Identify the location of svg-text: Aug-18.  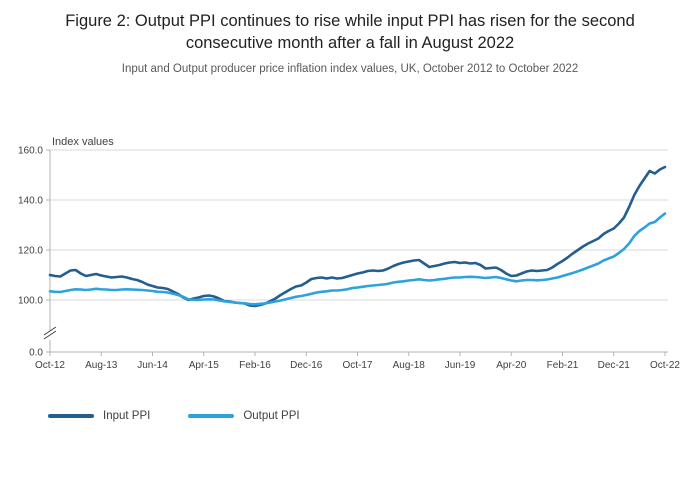
(409, 365).